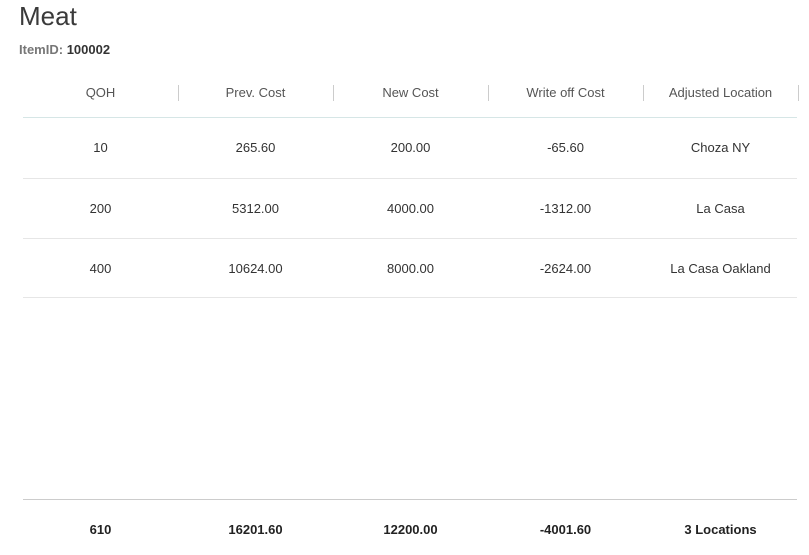  Describe the element at coordinates (410, 208) in the screenshot. I see `cell: 4000.00` at that location.